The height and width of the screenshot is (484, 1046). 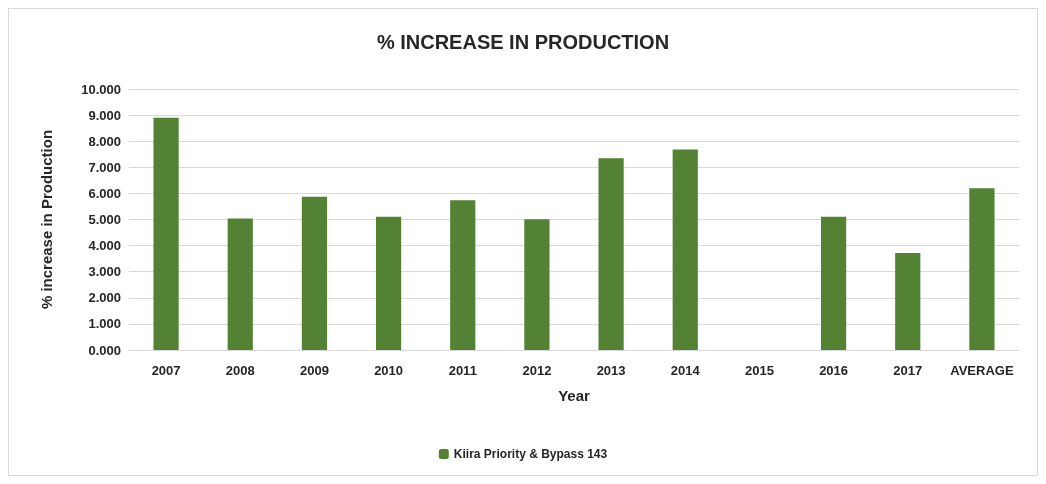 What do you see at coordinates (523, 42) in the screenshot?
I see `chart-title: % INCREASE IN PRODUCTION` at bounding box center [523, 42].